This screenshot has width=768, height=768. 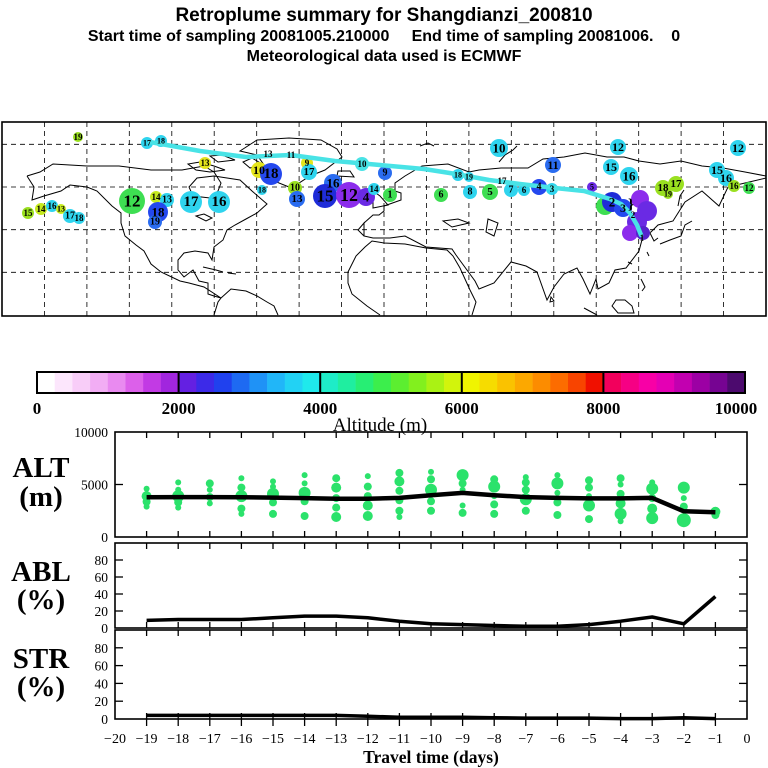 What do you see at coordinates (503, 181) in the screenshot?
I see `map-annotation: 17` at bounding box center [503, 181].